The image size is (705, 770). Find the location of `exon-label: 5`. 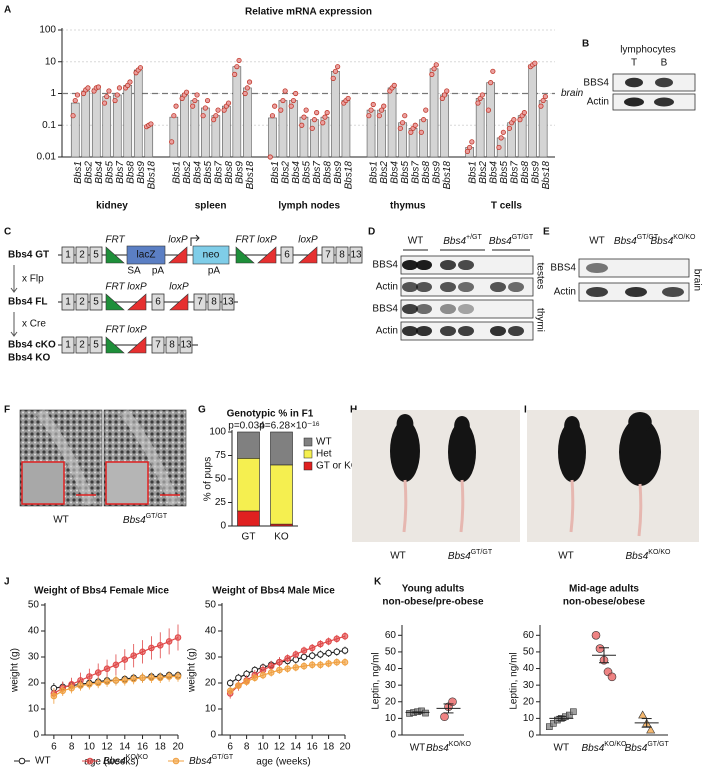

exon-label: 5 is located at coordinates (96, 255).